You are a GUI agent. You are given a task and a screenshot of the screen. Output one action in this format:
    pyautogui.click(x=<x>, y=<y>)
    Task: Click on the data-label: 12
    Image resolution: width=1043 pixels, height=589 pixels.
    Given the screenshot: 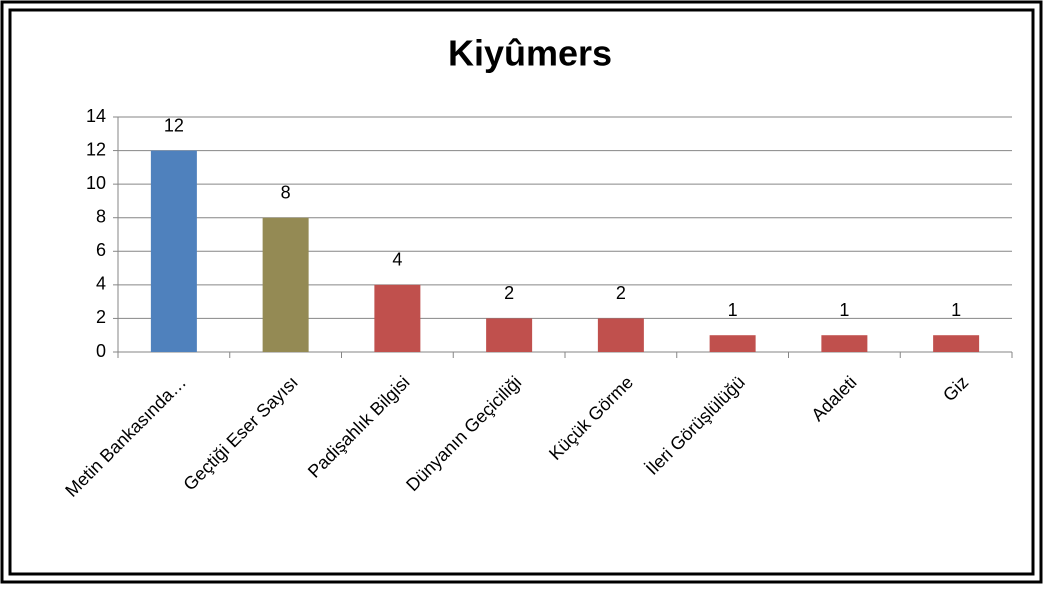 What is the action you would take?
    pyautogui.click(x=174, y=125)
    